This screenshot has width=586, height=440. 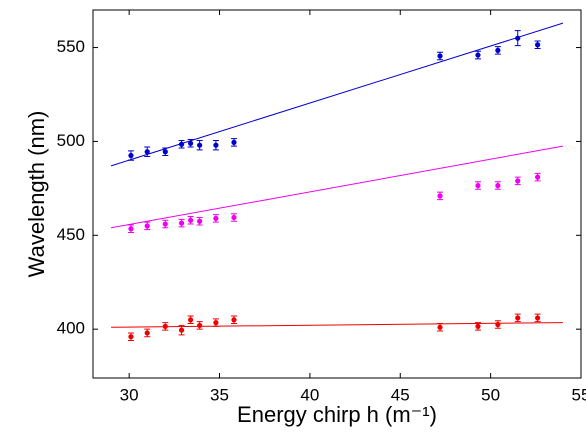 What do you see at coordinates (579, 394) in the screenshot?
I see `x-tick-label: 55` at bounding box center [579, 394].